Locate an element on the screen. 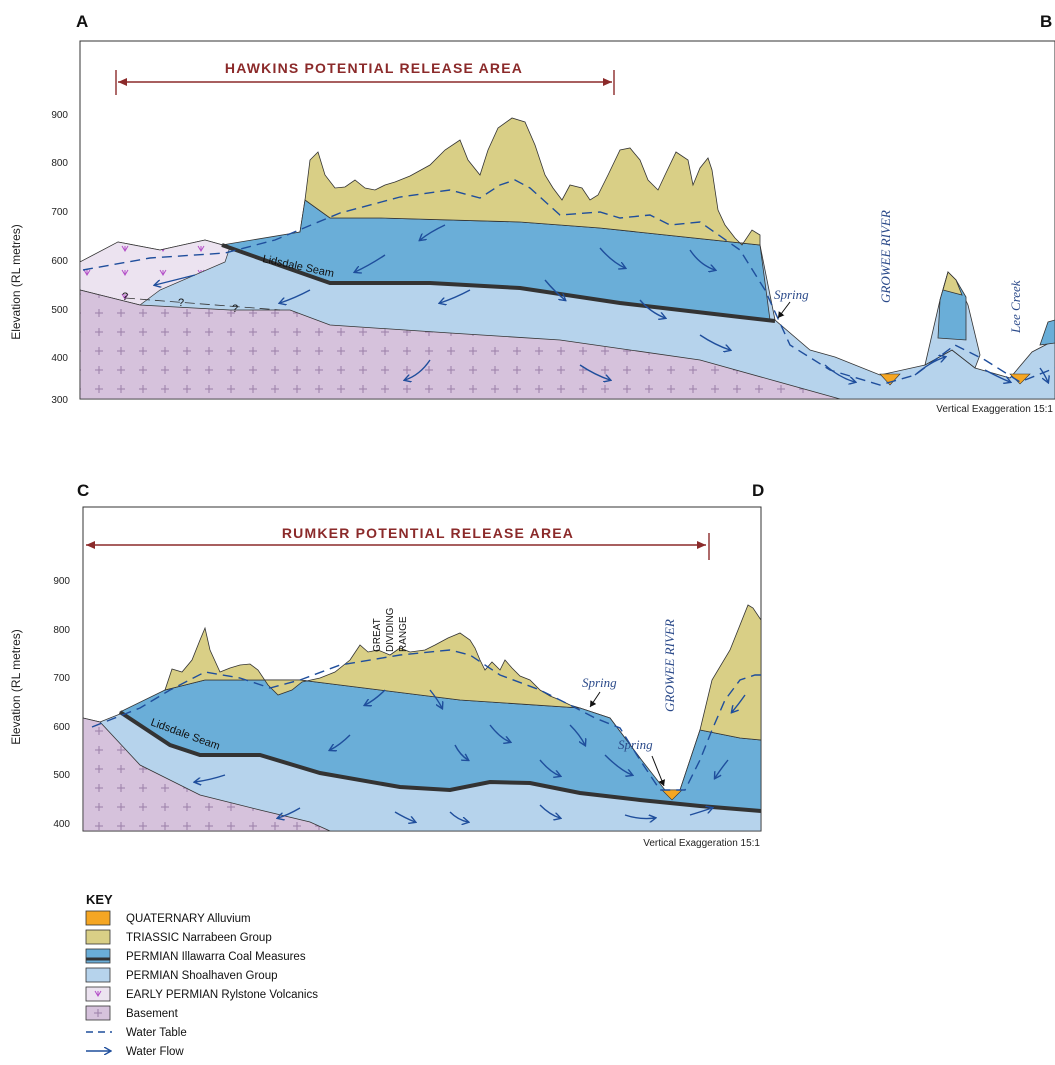 This screenshot has width=1055, height=1065. spring-label-cd-1: Spring is located at coordinates (599, 682).